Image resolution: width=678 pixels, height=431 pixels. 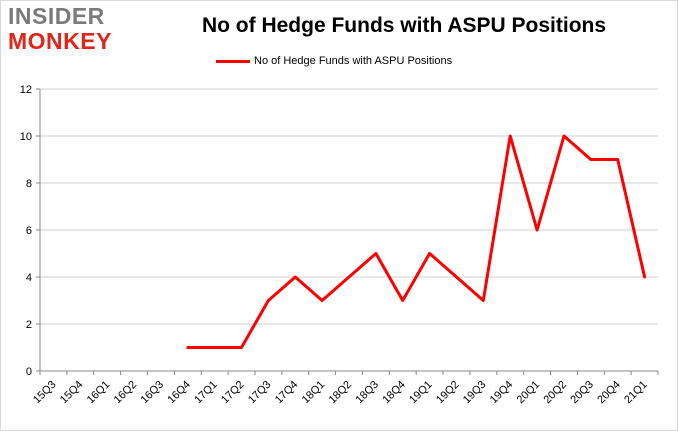 What do you see at coordinates (29, 278) in the screenshot?
I see `y-tick-label: 4` at bounding box center [29, 278].